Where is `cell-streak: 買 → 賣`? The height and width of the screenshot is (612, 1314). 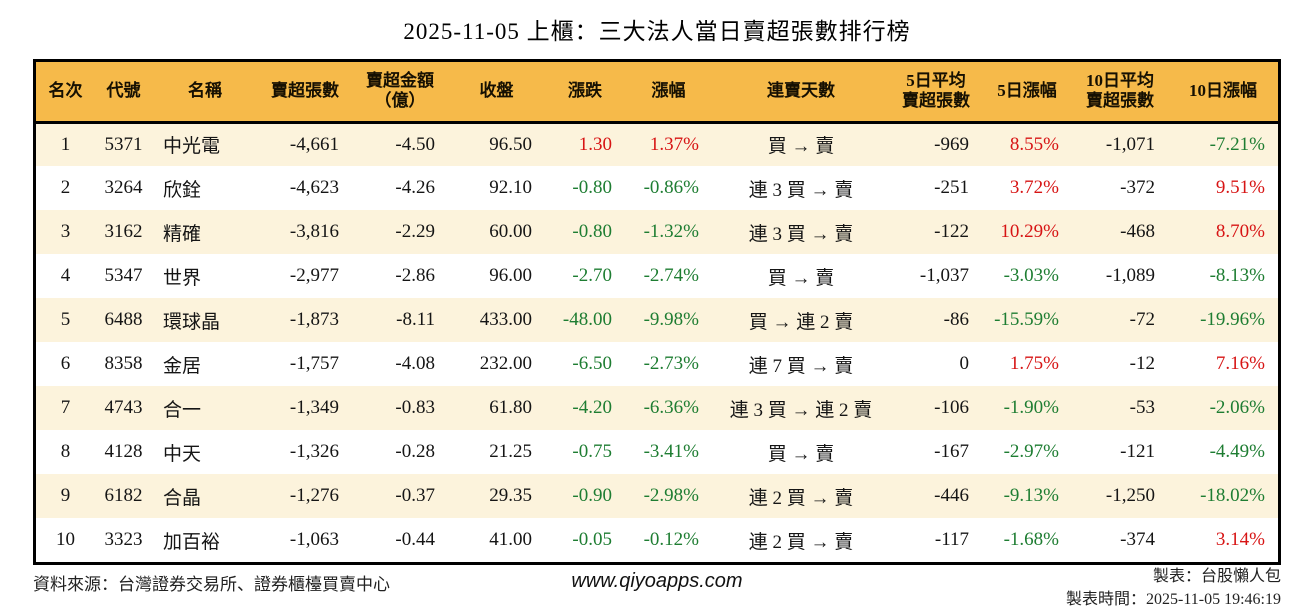
cell-streak: 買 → 賣 is located at coordinates (801, 147).